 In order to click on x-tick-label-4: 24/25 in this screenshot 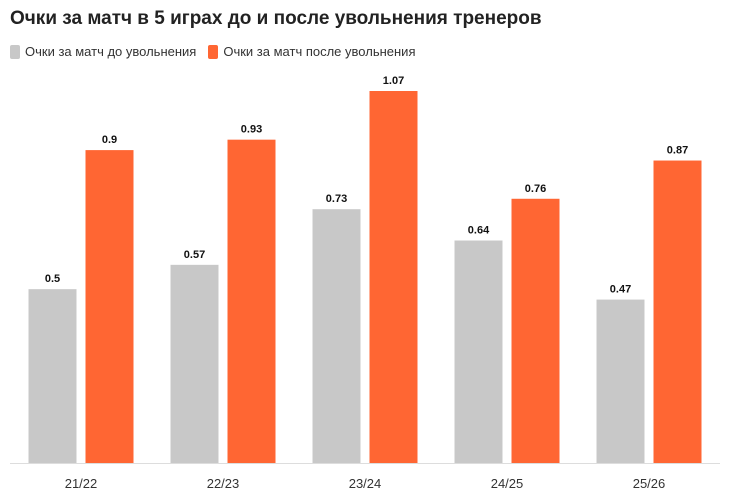, I will do `click(507, 483)`.